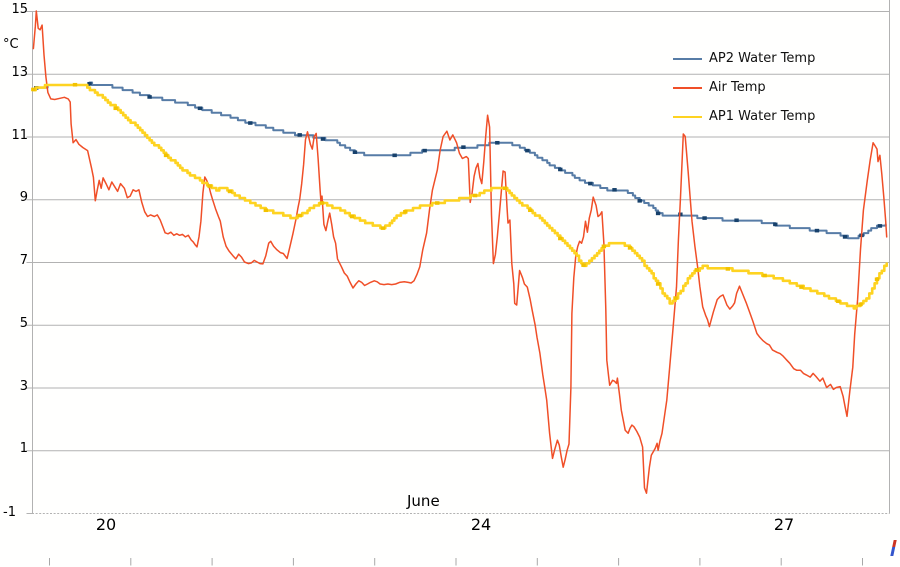 This screenshot has height=567, width=900. What do you see at coordinates (23, 260) in the screenshot?
I see `y-tick-label: 7` at bounding box center [23, 260].